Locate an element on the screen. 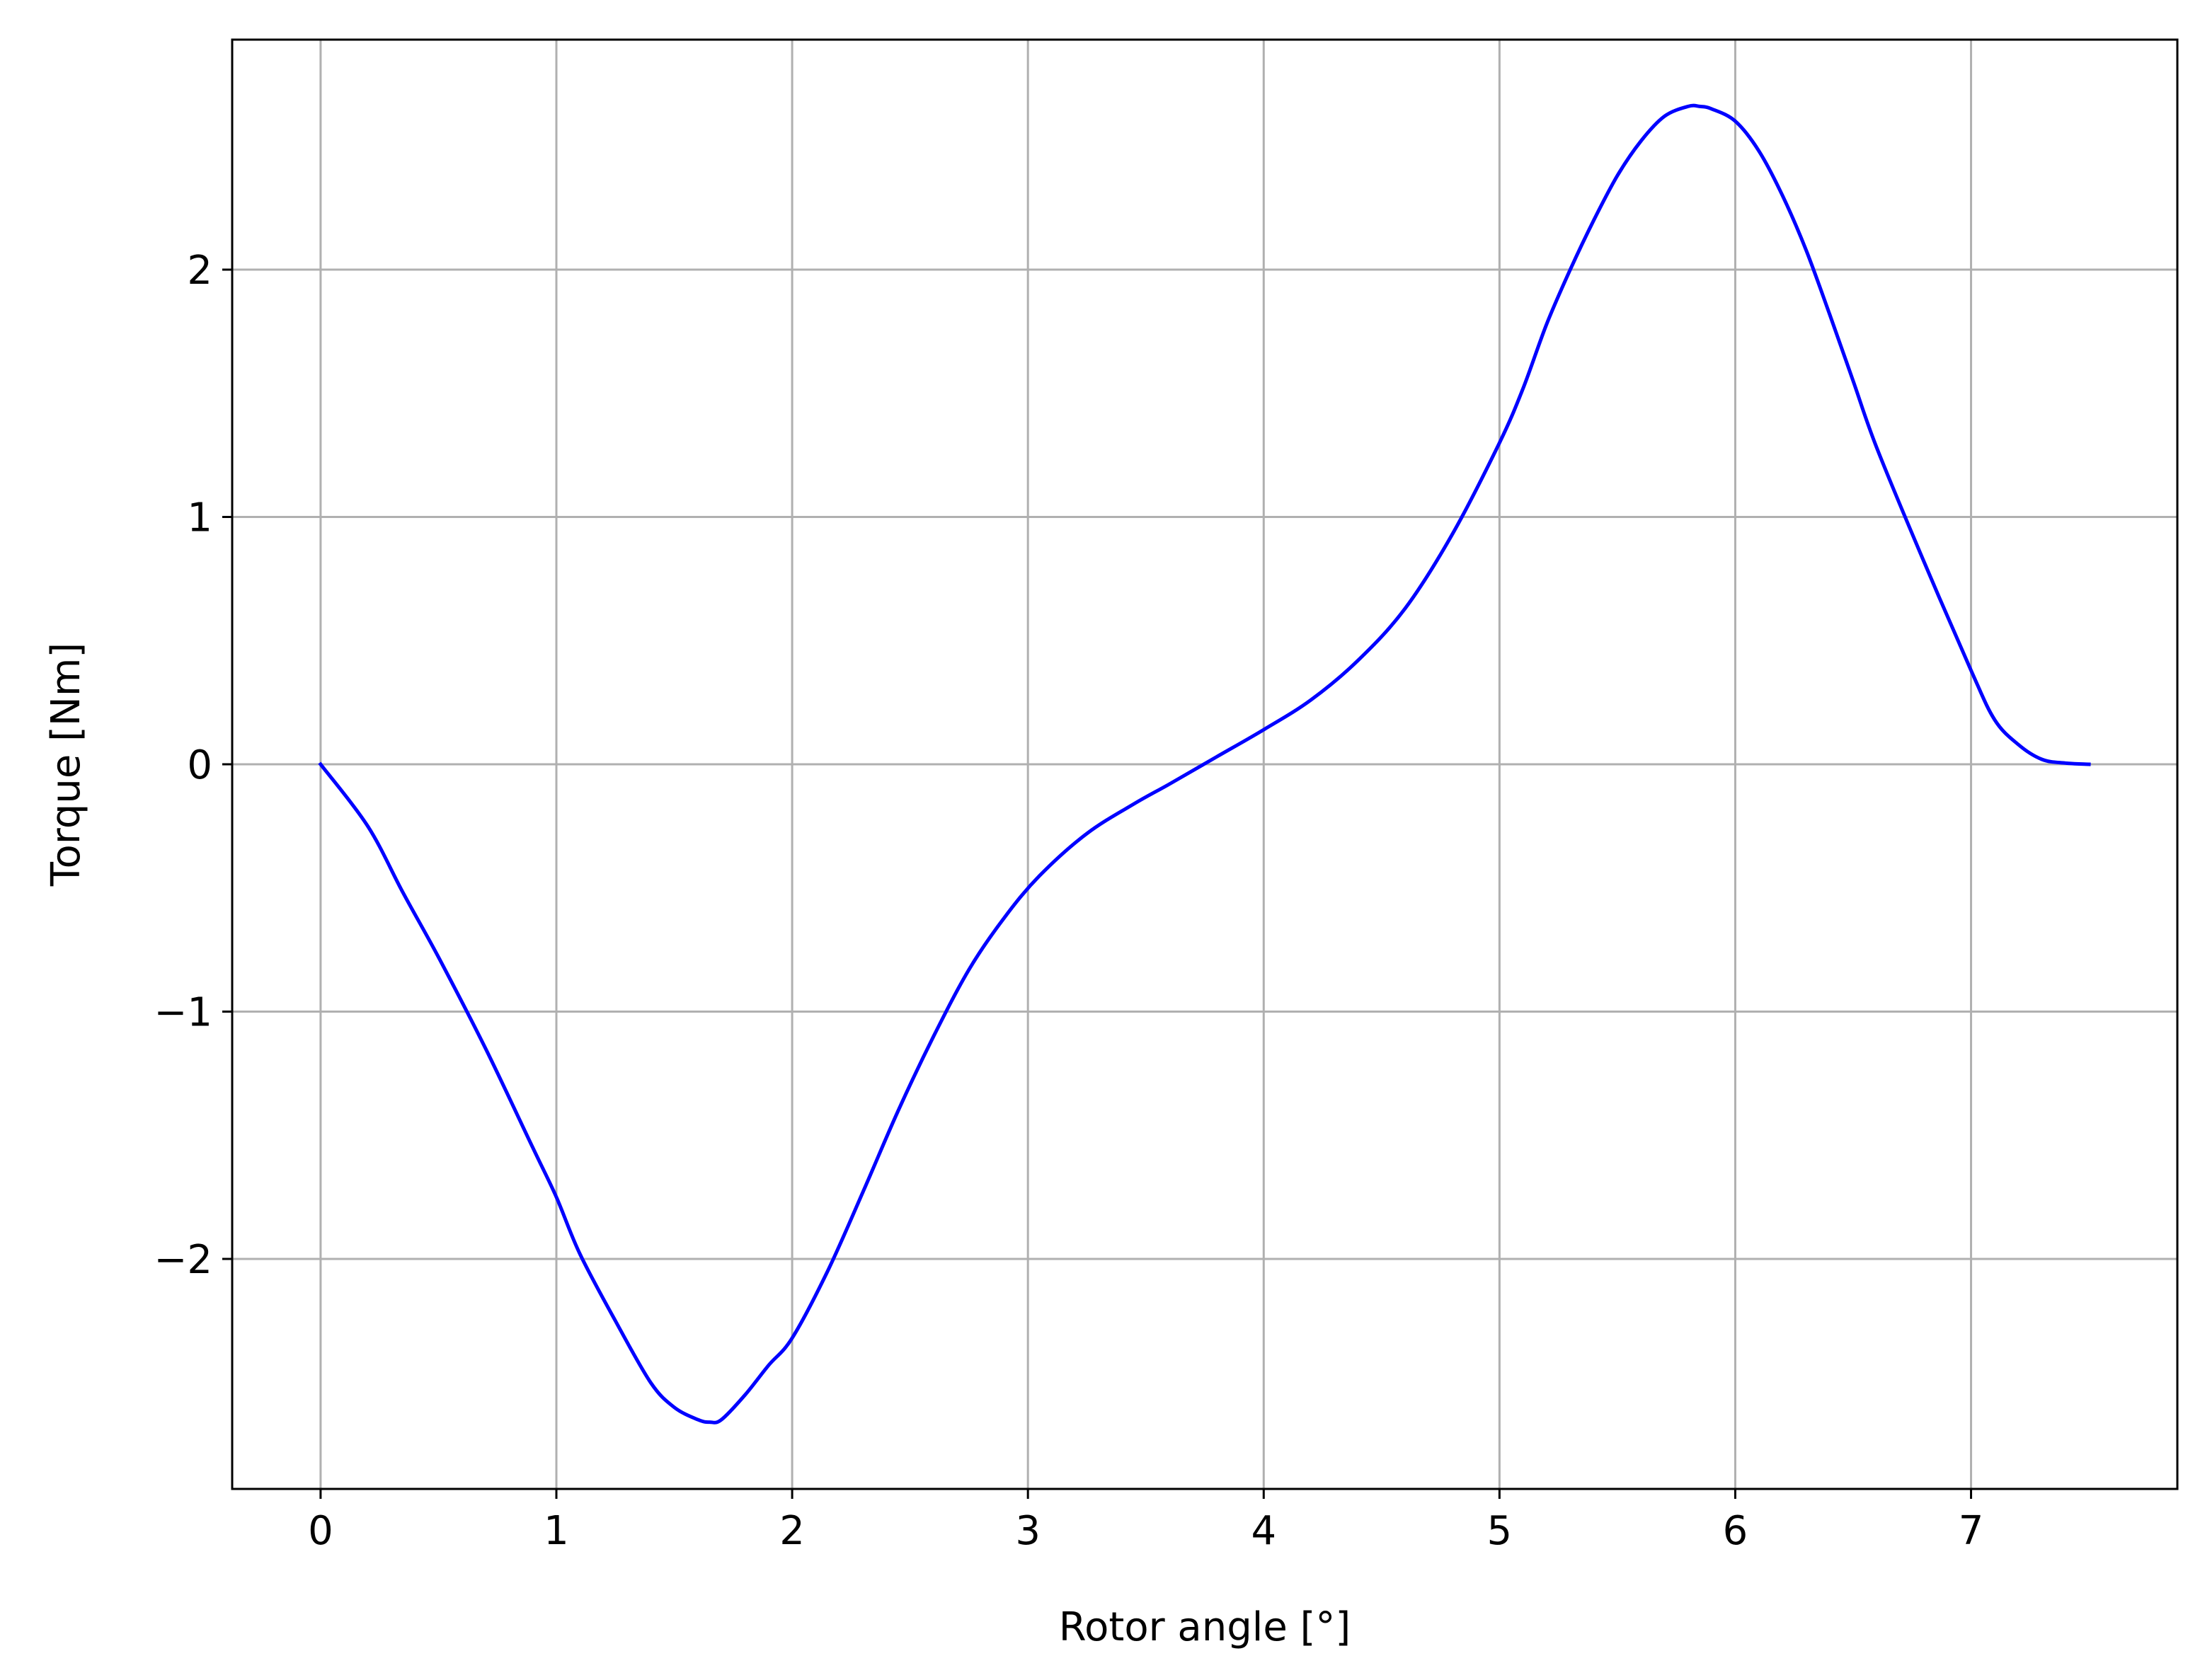 This screenshot has width=2200, height=1680. x-tick-label: 3 is located at coordinates (1028, 1531).